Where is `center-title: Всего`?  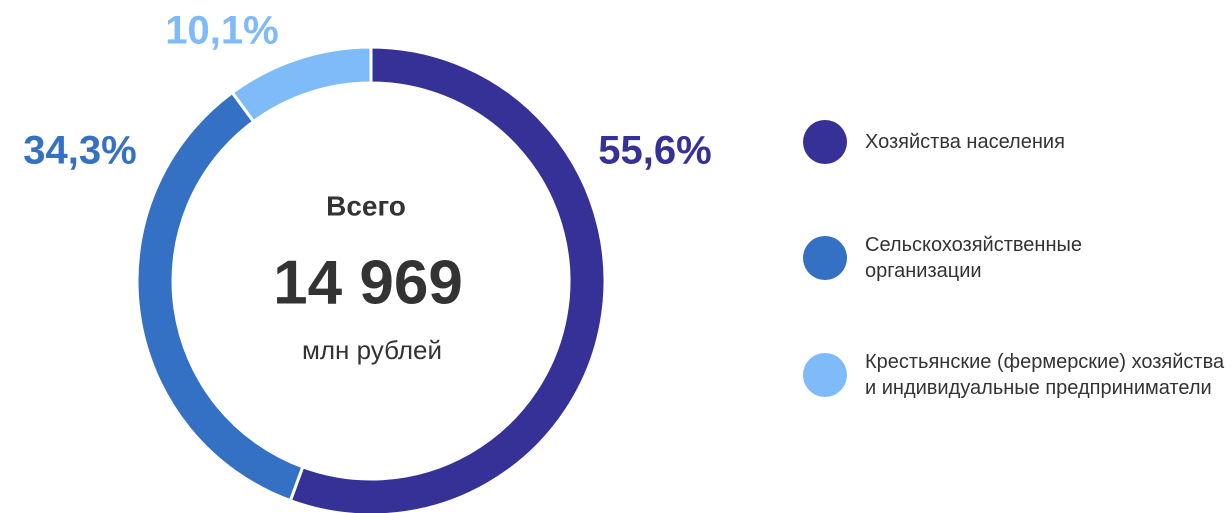
center-title: Всего is located at coordinates (366, 205).